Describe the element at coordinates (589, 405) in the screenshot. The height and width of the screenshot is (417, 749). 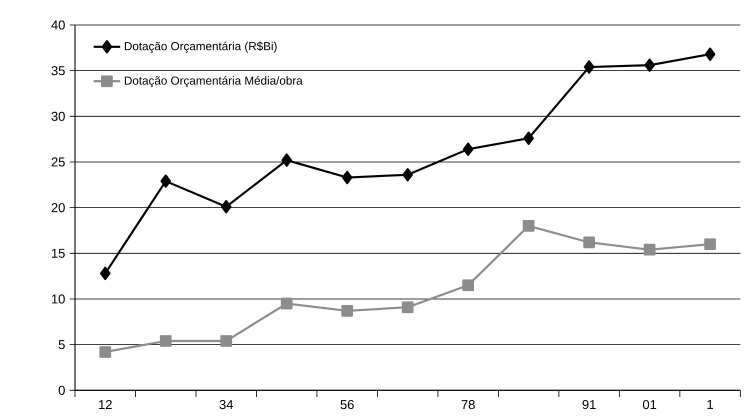
I see `x-tick-label: 91` at that location.